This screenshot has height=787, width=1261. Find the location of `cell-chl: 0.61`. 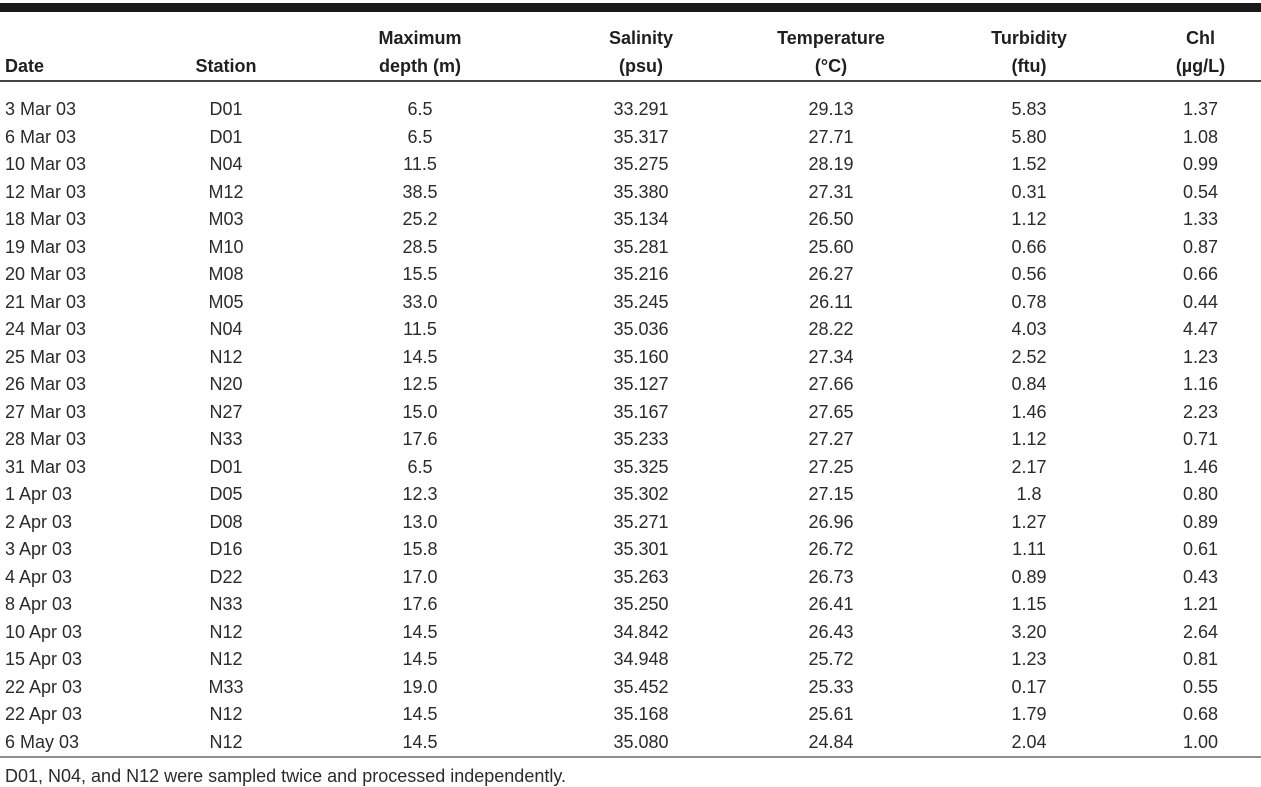

cell-chl: 0.61 is located at coordinates (1200, 549).